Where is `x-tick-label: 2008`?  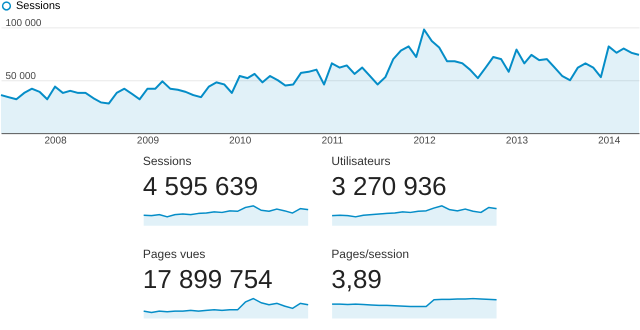 x-tick-label: 2008 is located at coordinates (56, 141).